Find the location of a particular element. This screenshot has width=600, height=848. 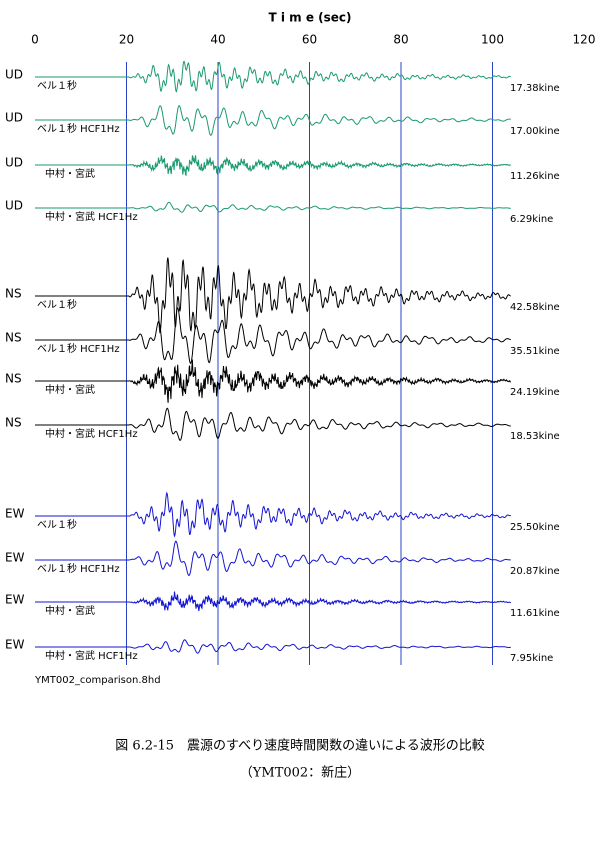

peak-label: 24.19kine is located at coordinates (535, 392).